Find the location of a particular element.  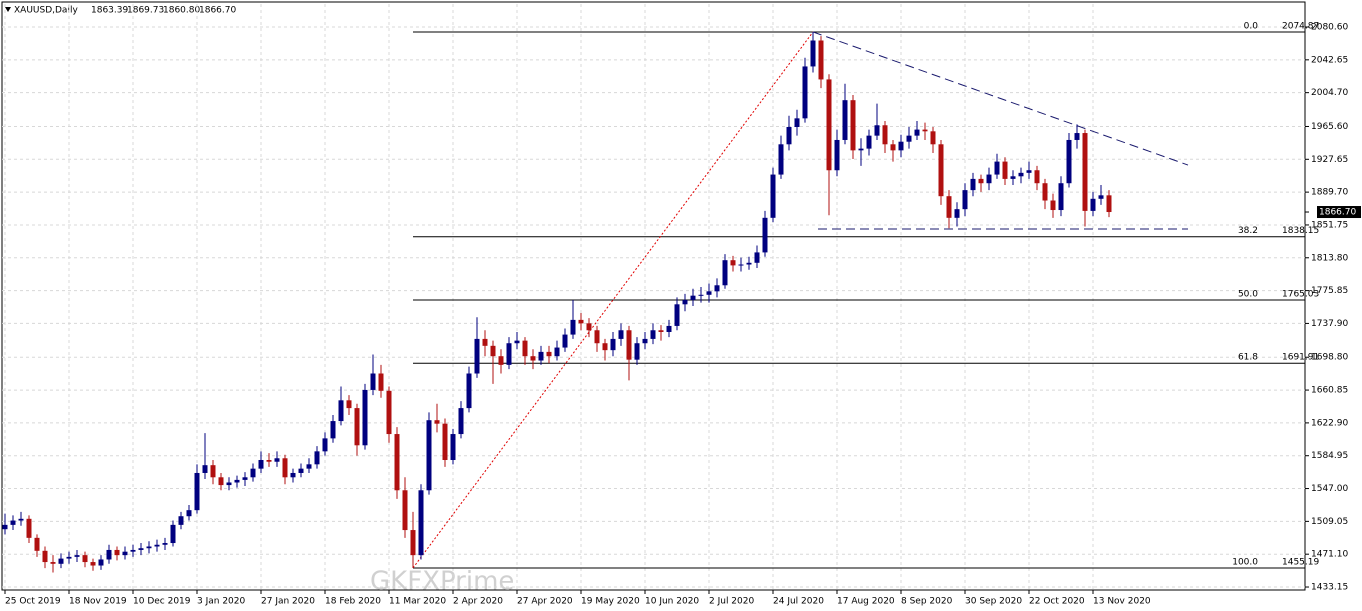

fib-level-label: 50.0 is located at coordinates (1248, 294).